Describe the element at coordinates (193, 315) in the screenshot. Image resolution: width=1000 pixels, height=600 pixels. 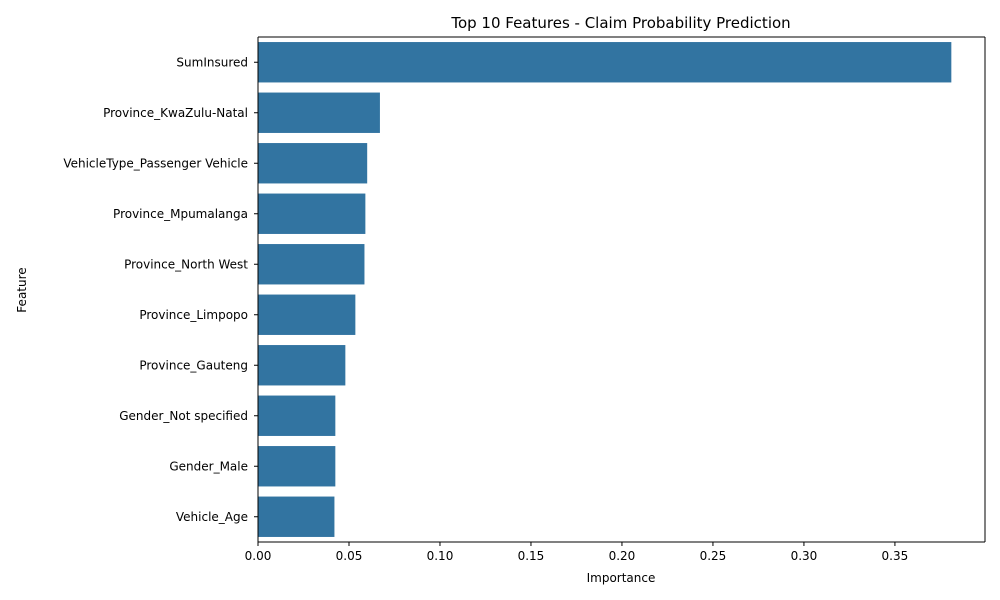
I see `y-tick-label-5: Province_Limpopo` at that location.